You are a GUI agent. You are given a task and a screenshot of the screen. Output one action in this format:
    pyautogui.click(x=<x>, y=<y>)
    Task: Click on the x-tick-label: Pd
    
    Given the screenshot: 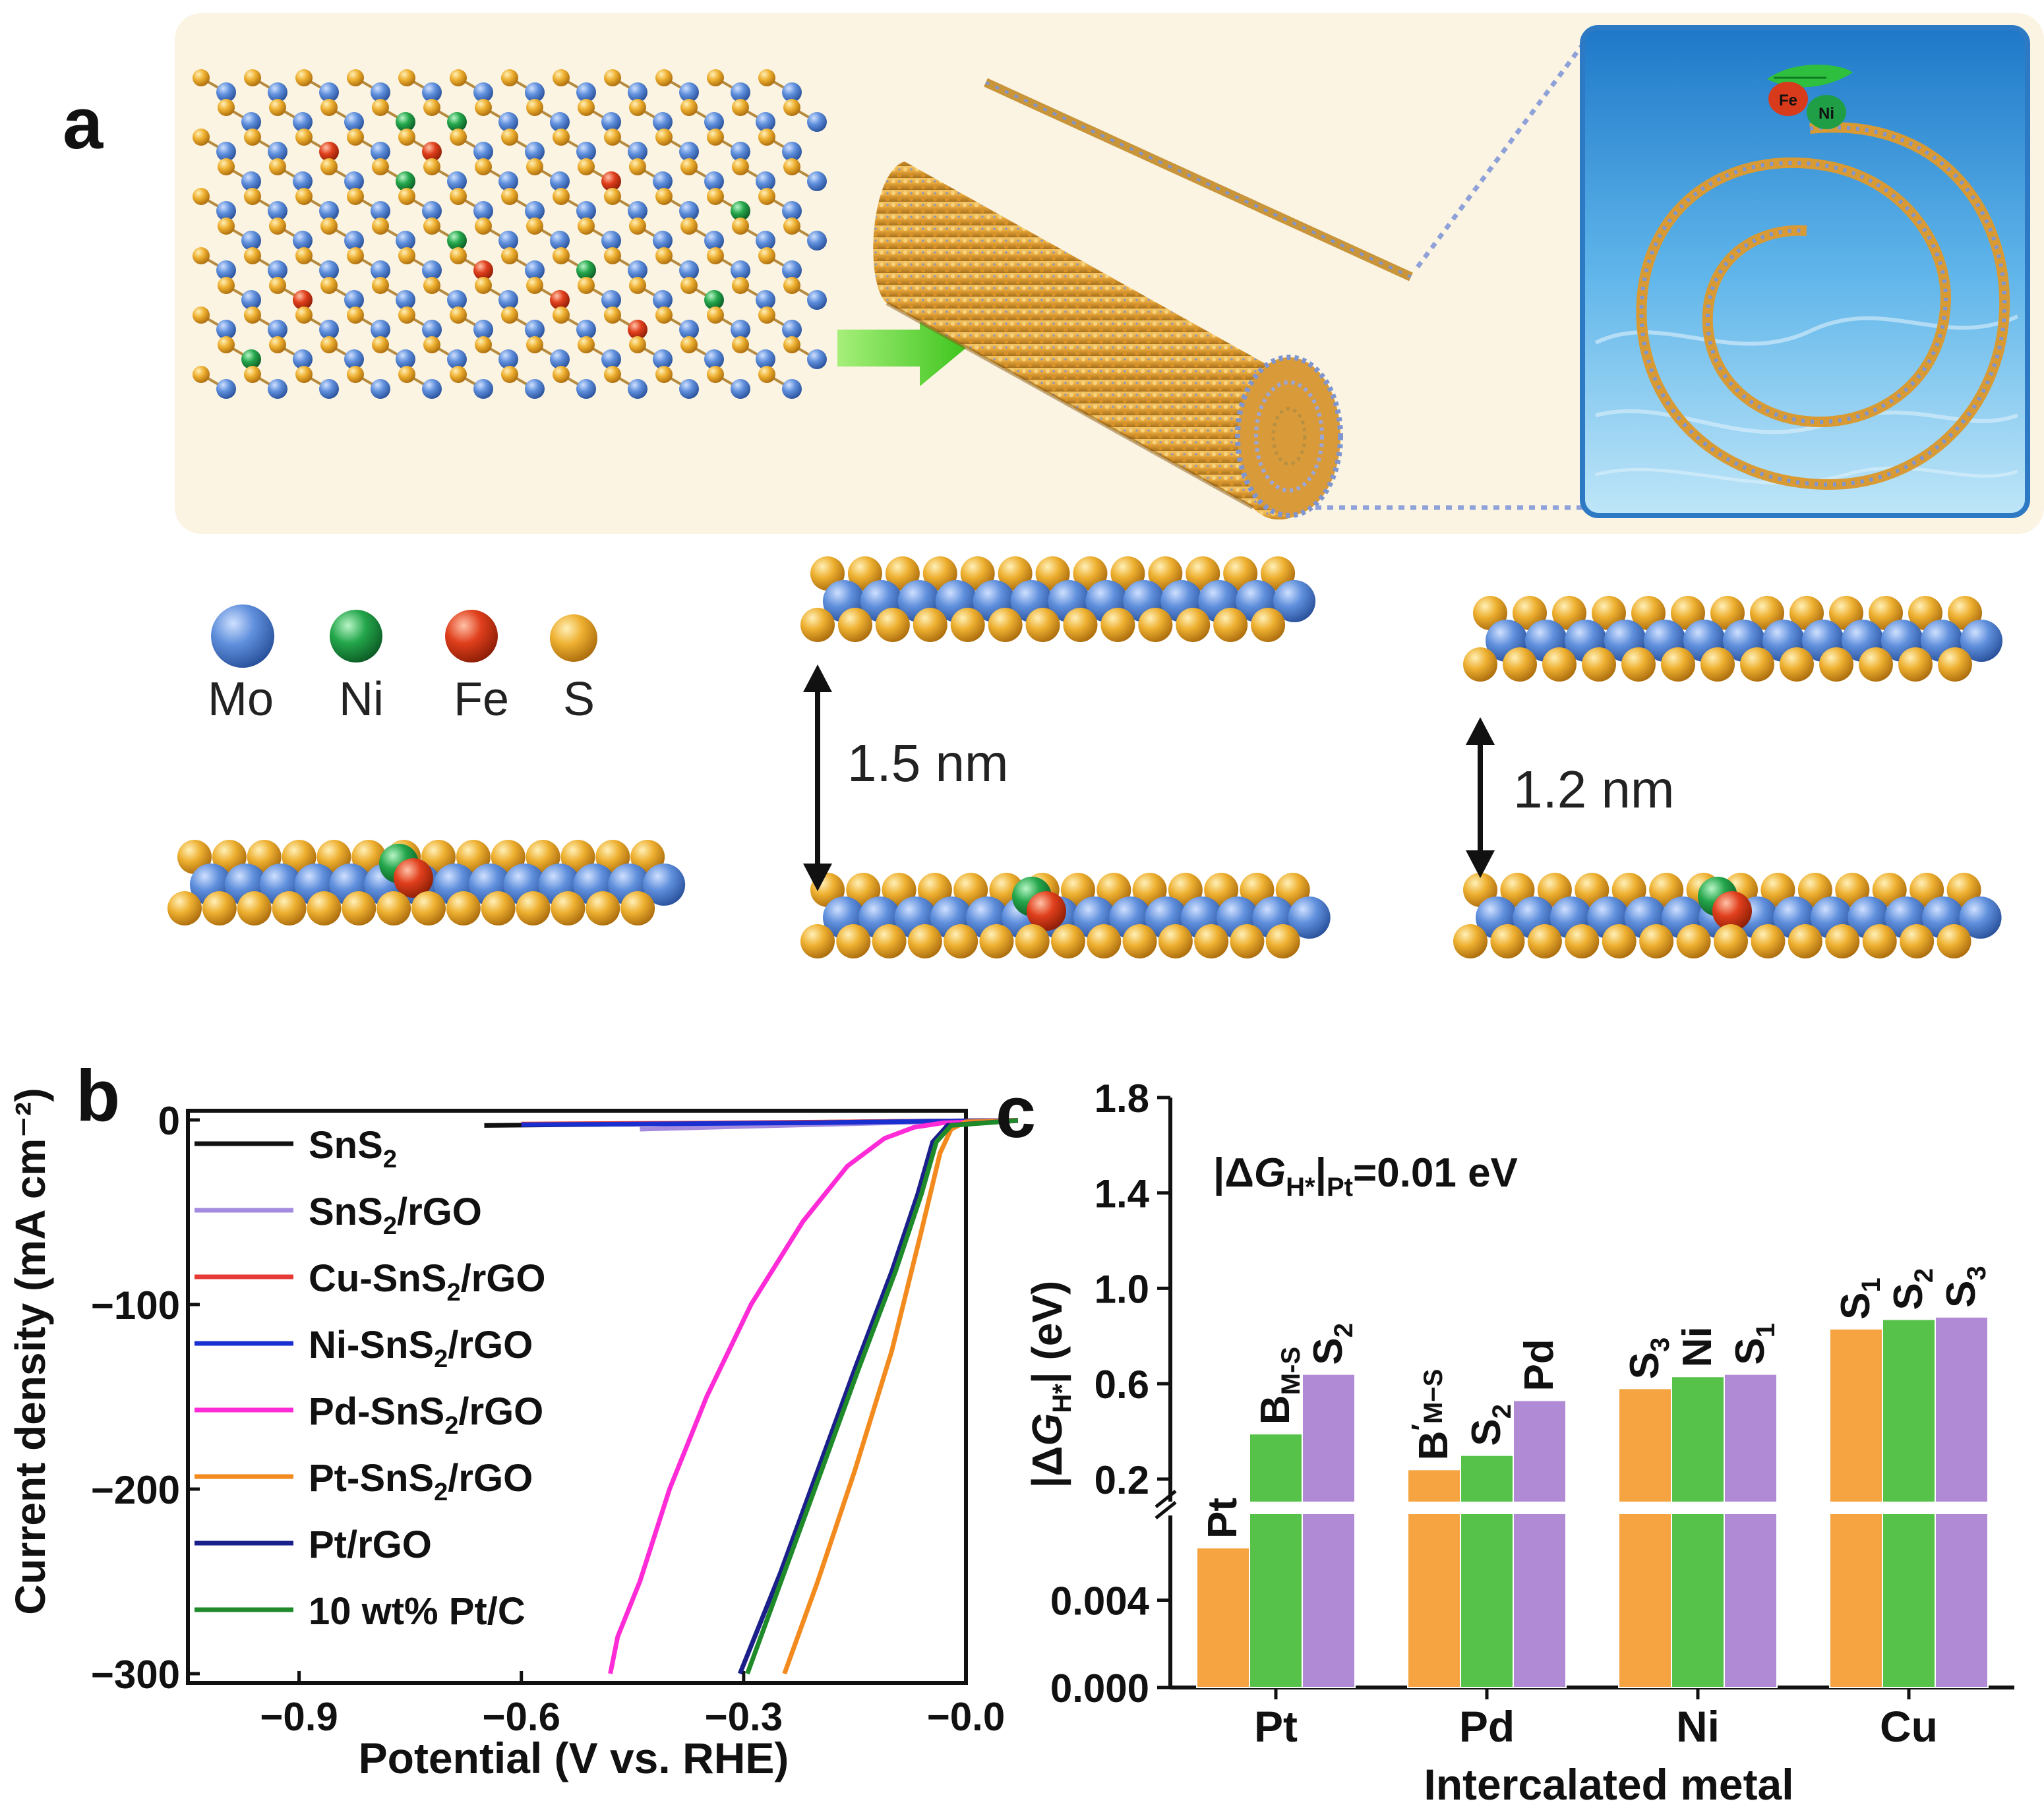 What is the action you would take?
    pyautogui.click(x=1487, y=1726)
    